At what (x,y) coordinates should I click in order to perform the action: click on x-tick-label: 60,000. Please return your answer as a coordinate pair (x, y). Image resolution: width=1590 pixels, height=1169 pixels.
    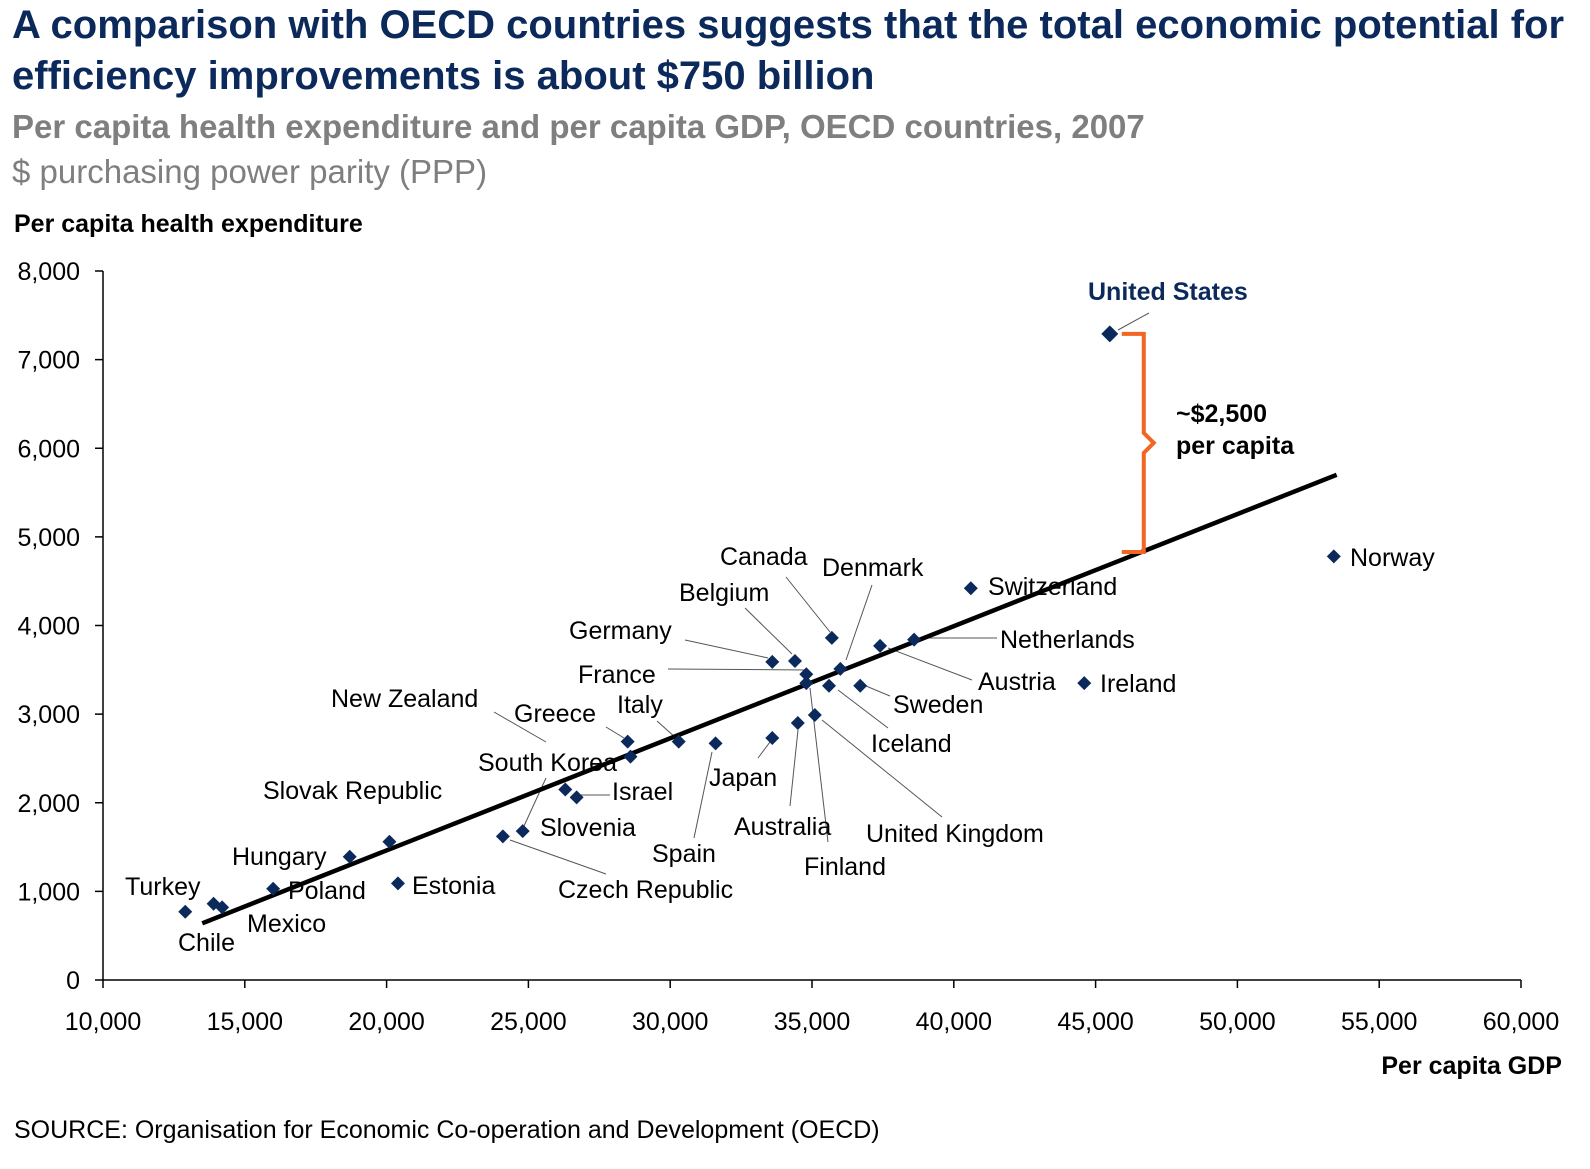
    Looking at the image, I should click on (1521, 1022).